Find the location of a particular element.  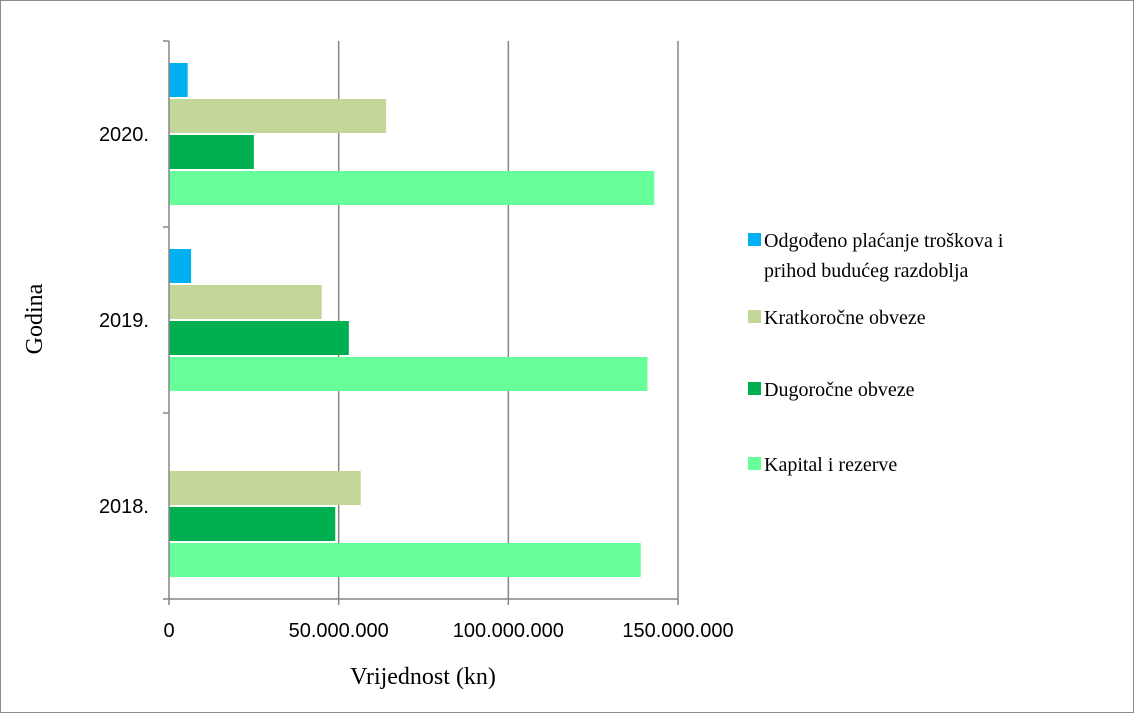

legend-label: Kapital i rezerve is located at coordinates (830, 465).